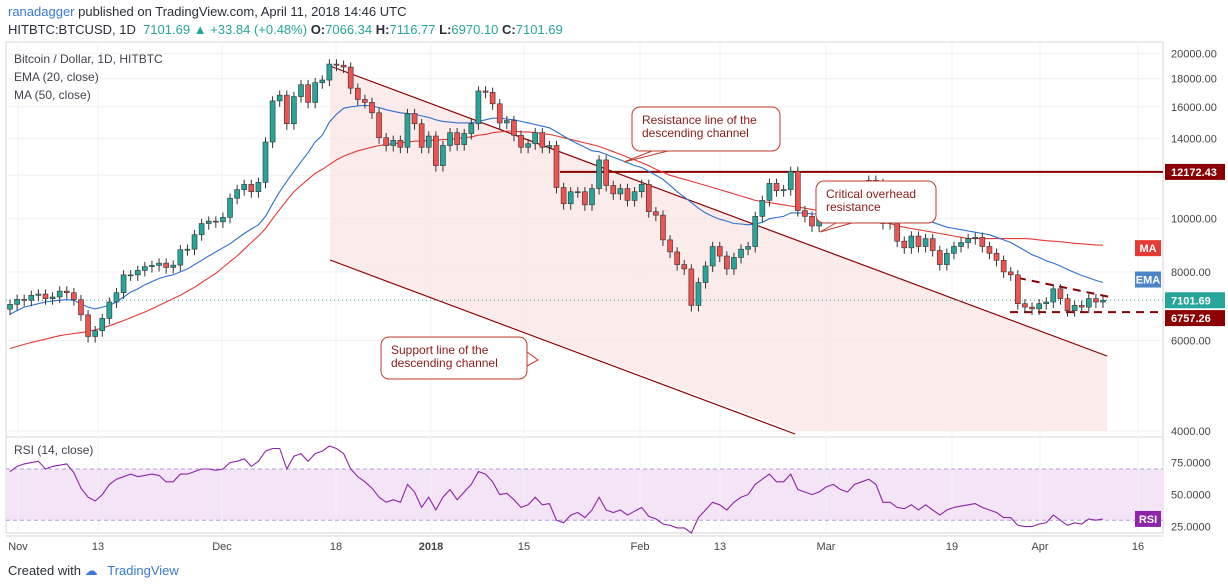  Describe the element at coordinates (1191, 432) in the screenshot. I see `y-tick-label: 4000.00` at that location.